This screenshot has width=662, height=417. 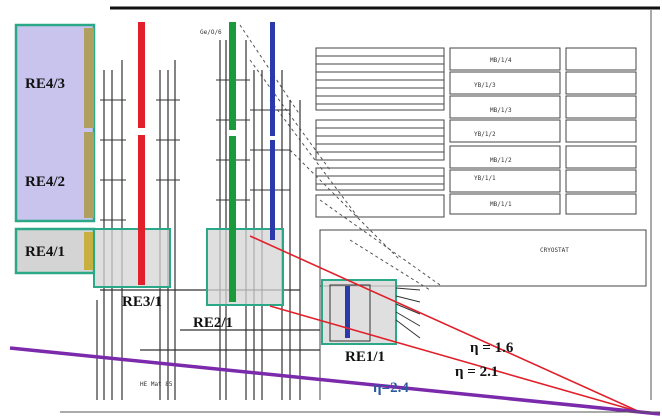 What do you see at coordinates (232, 219) in the screenshot?
I see `green-chamber-bar-lower` at bounding box center [232, 219].